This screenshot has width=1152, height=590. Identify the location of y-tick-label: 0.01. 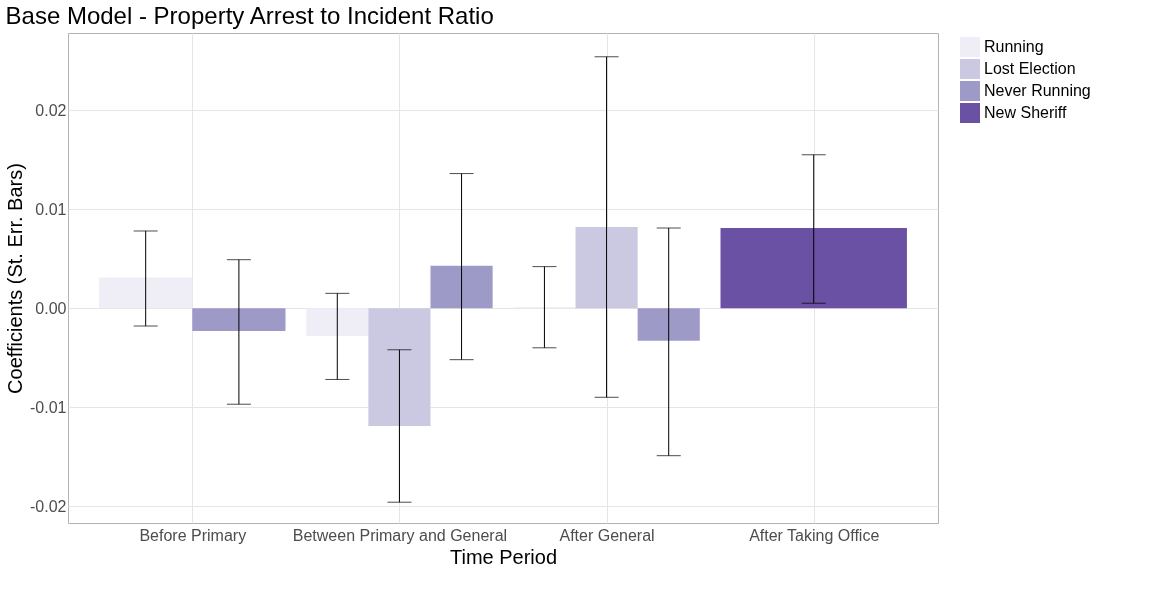
(51, 209).